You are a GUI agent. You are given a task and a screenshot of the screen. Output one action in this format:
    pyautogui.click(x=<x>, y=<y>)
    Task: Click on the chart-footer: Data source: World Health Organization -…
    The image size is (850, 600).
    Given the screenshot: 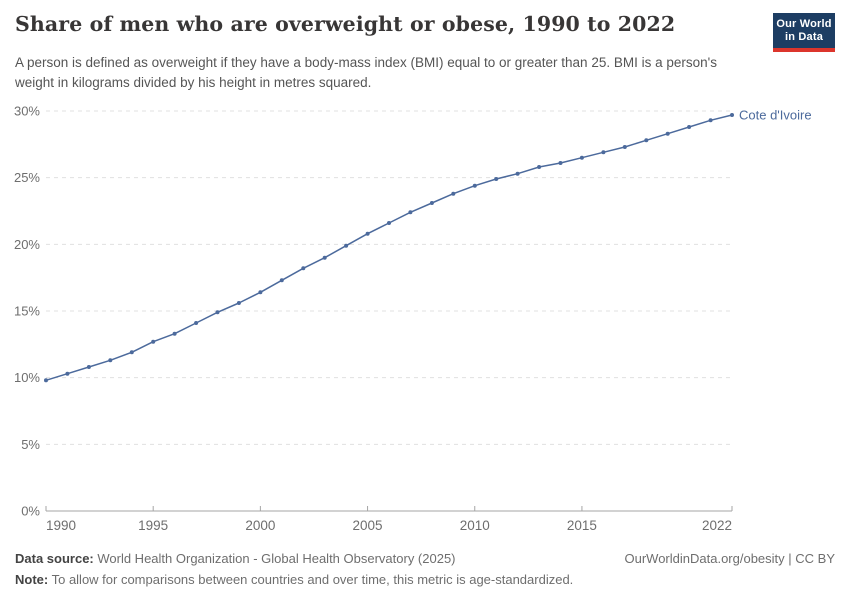 What is the action you would take?
    pyautogui.click(x=425, y=569)
    